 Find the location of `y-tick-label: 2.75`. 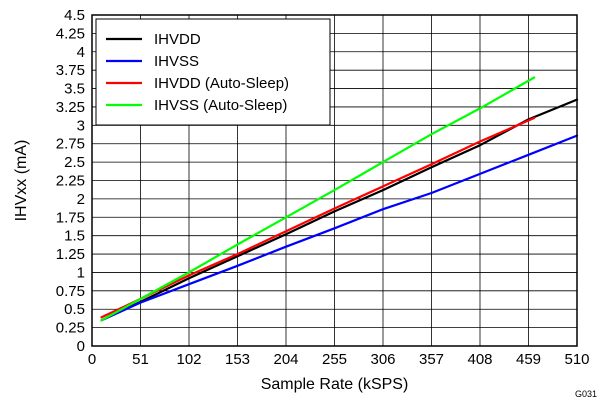

y-tick-label: 2.75 is located at coordinates (70, 144).